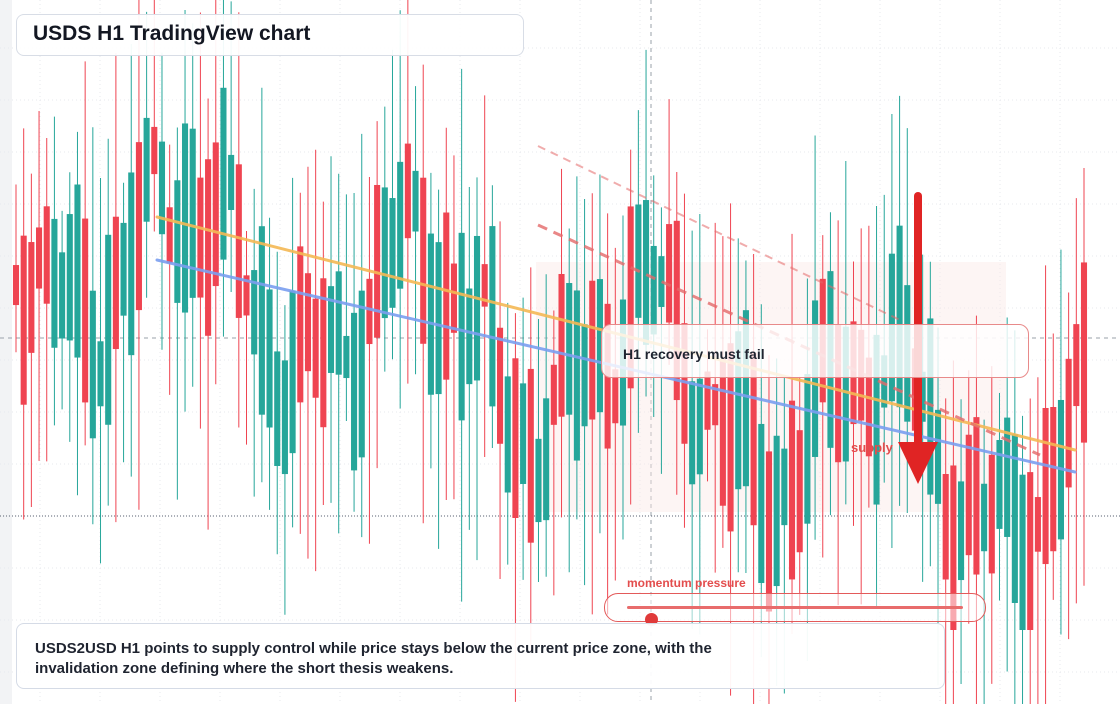 The height and width of the screenshot is (704, 1120). Describe the element at coordinates (795, 616) in the screenshot. I see `momentum-track` at that location.